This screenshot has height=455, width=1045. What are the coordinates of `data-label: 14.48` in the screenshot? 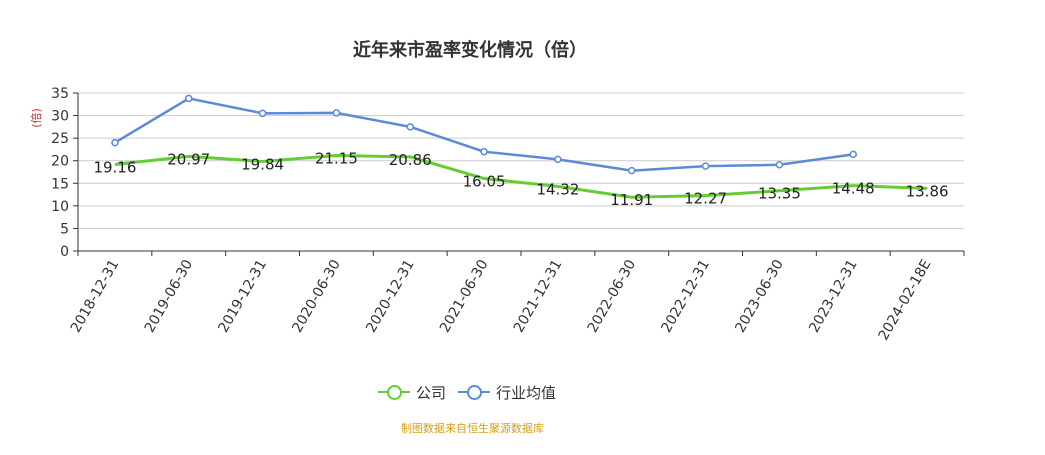 It's located at (853, 189).